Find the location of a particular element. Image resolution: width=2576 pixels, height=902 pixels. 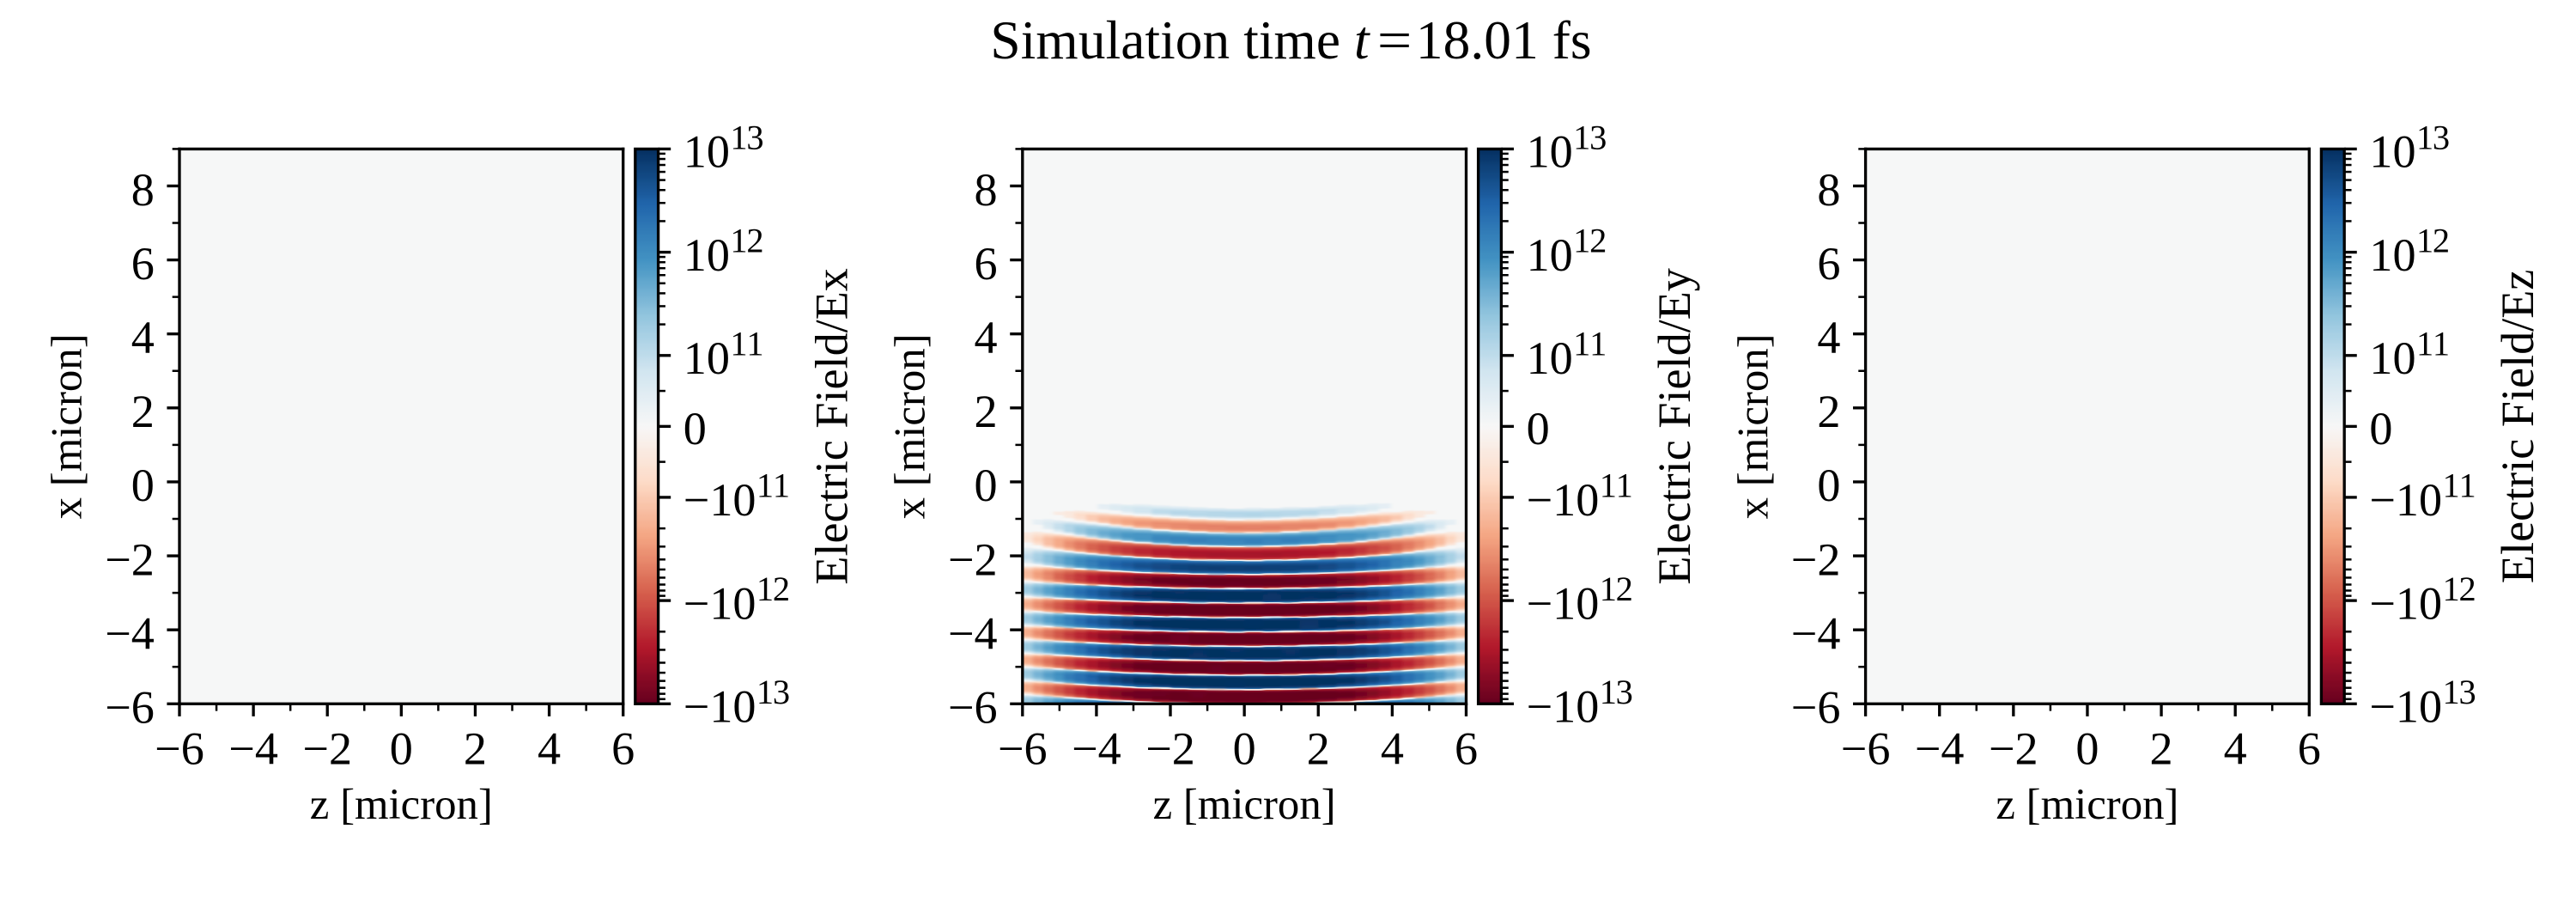

svg-text: Electric Field/Ey is located at coordinates (1675, 426).